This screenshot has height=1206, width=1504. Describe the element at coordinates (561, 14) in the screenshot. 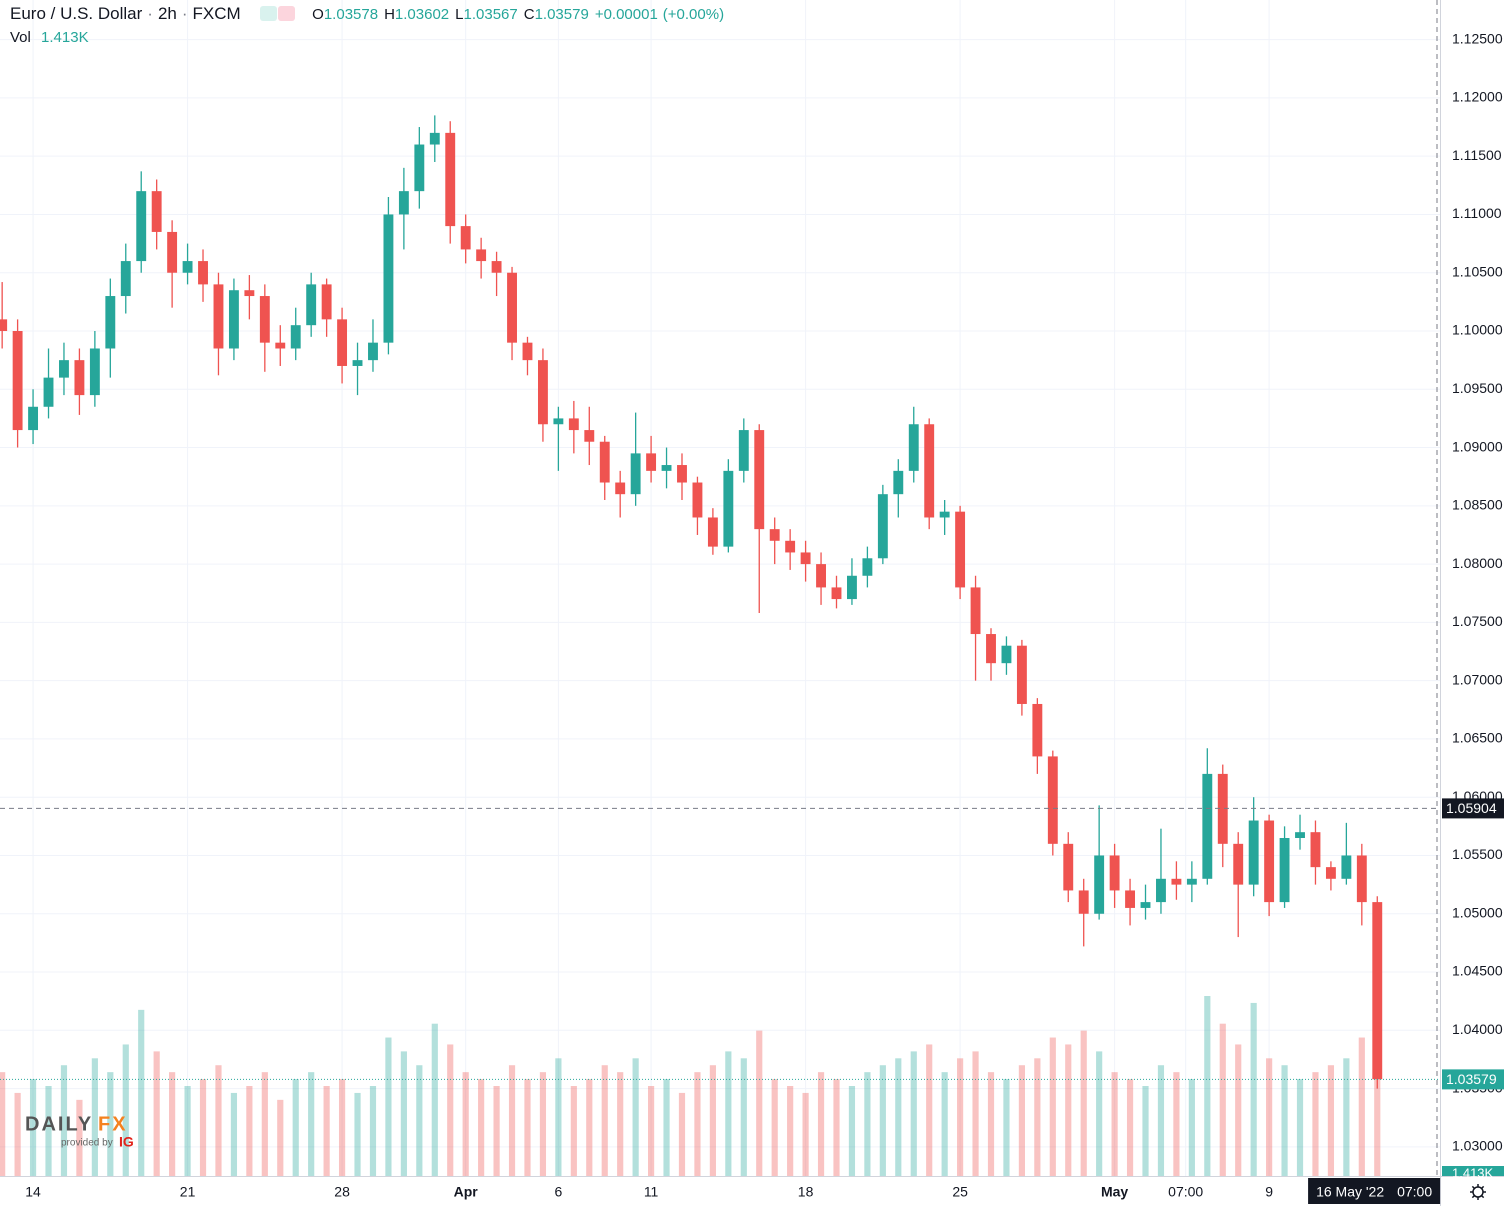

I see `ohlc-value: 1.03579` at that location.